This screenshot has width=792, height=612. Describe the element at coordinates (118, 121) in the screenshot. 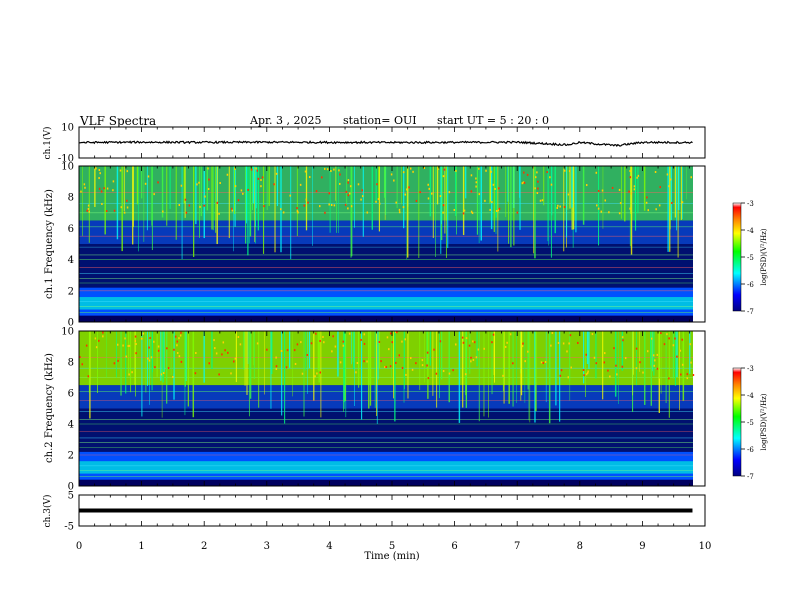

I see `chart-title: VLF Spectra` at that location.